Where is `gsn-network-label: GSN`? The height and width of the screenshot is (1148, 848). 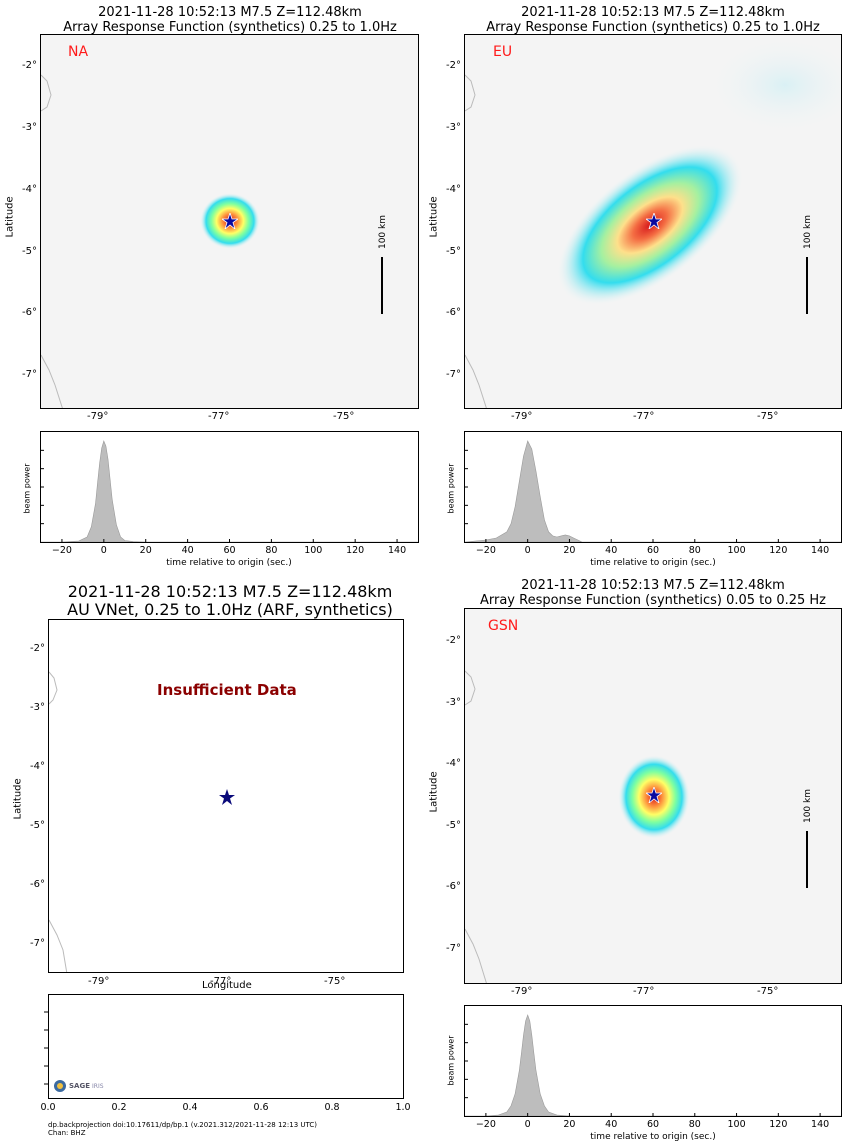
gsn-network-label: GSN is located at coordinates (503, 626).